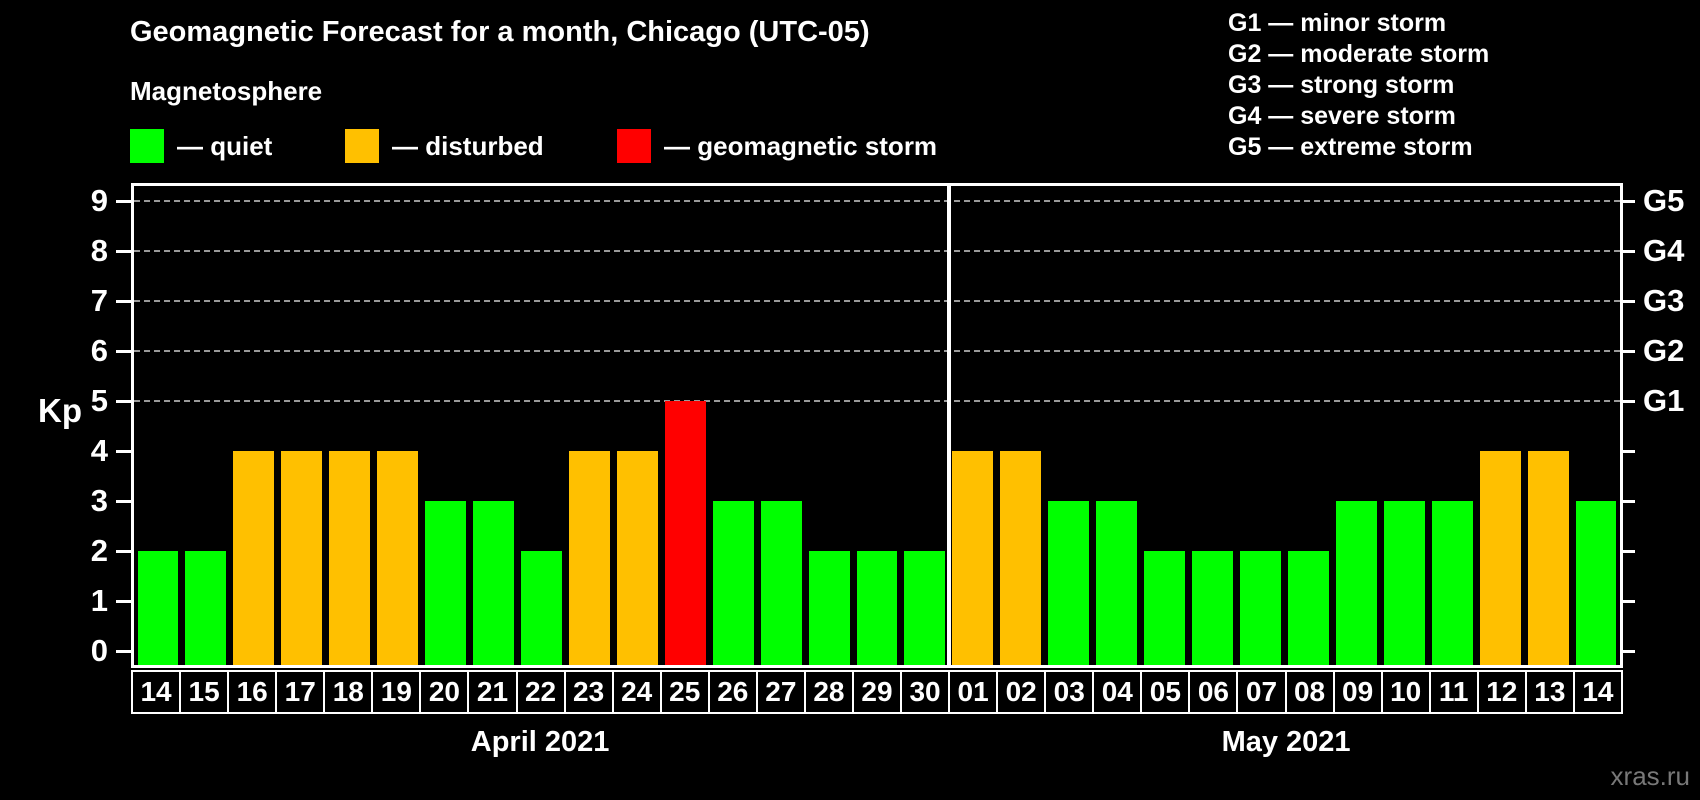  I want to click on quiet-swatch-icon, so click(147, 146).